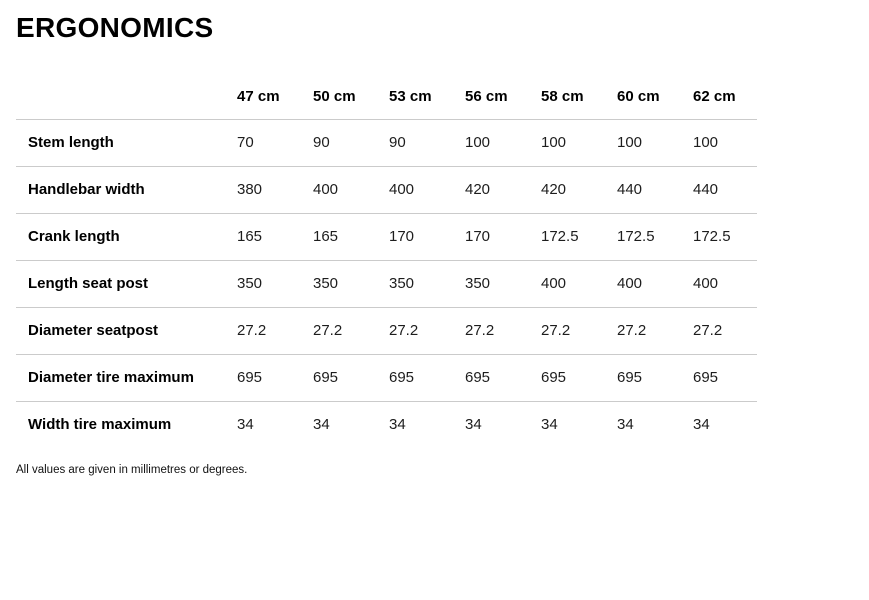 Image resolution: width=869 pixels, height=600 pixels. What do you see at coordinates (126, 284) in the screenshot?
I see `row-label: Length seat post` at bounding box center [126, 284].